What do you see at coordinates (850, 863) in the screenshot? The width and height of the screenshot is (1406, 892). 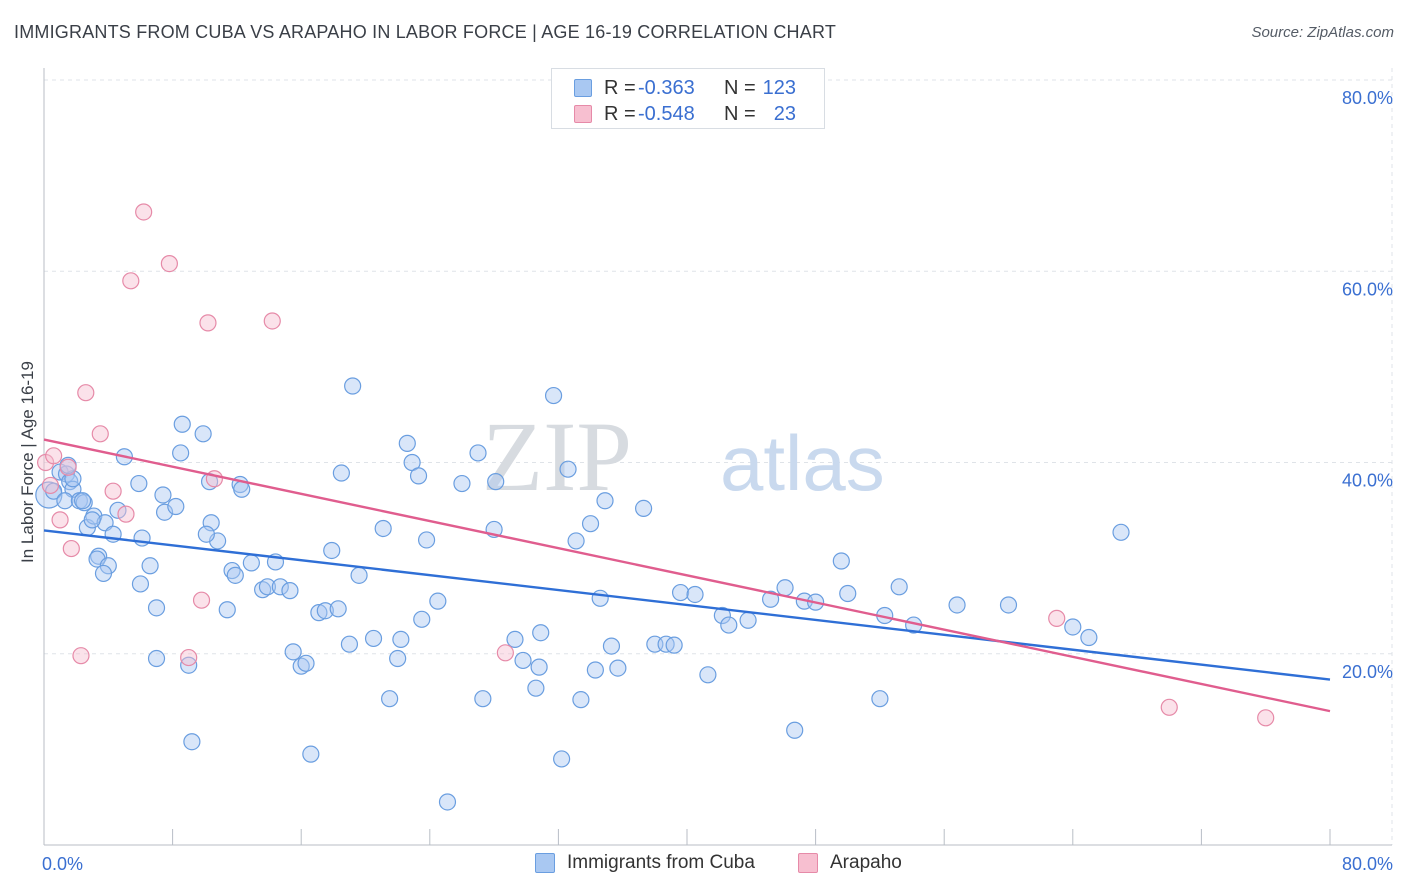 I see `legend-item-arapaho: Arapaho` at bounding box center [850, 863].